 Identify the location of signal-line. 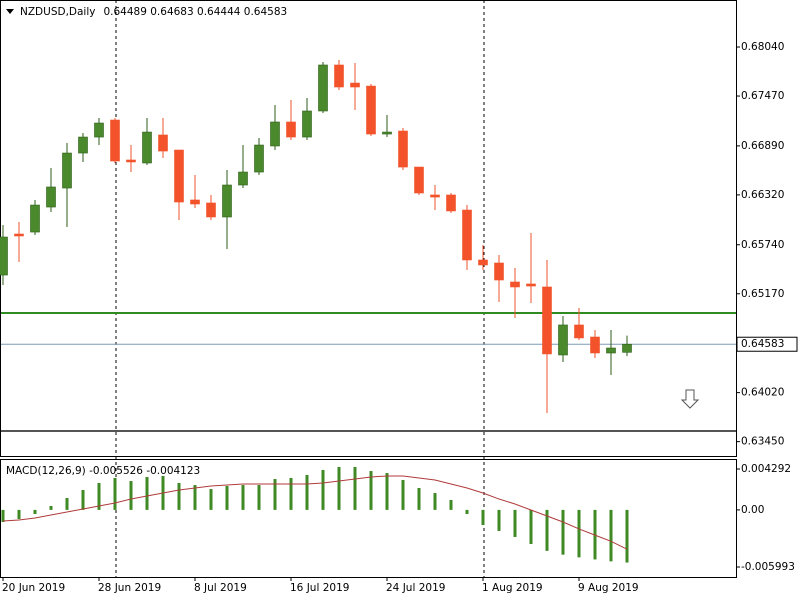
(315, 512).